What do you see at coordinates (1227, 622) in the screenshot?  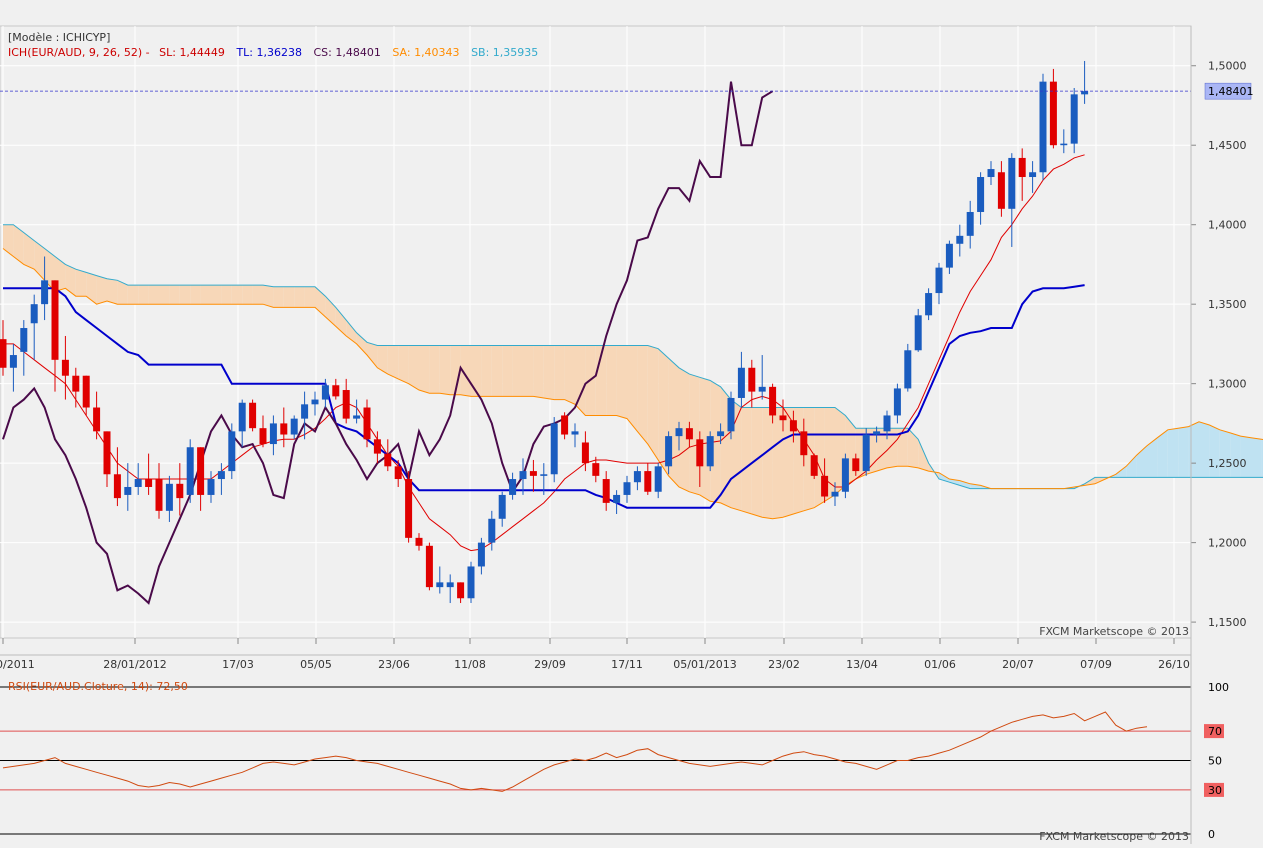 I see `price-tick-label: 1,1500` at bounding box center [1227, 622].